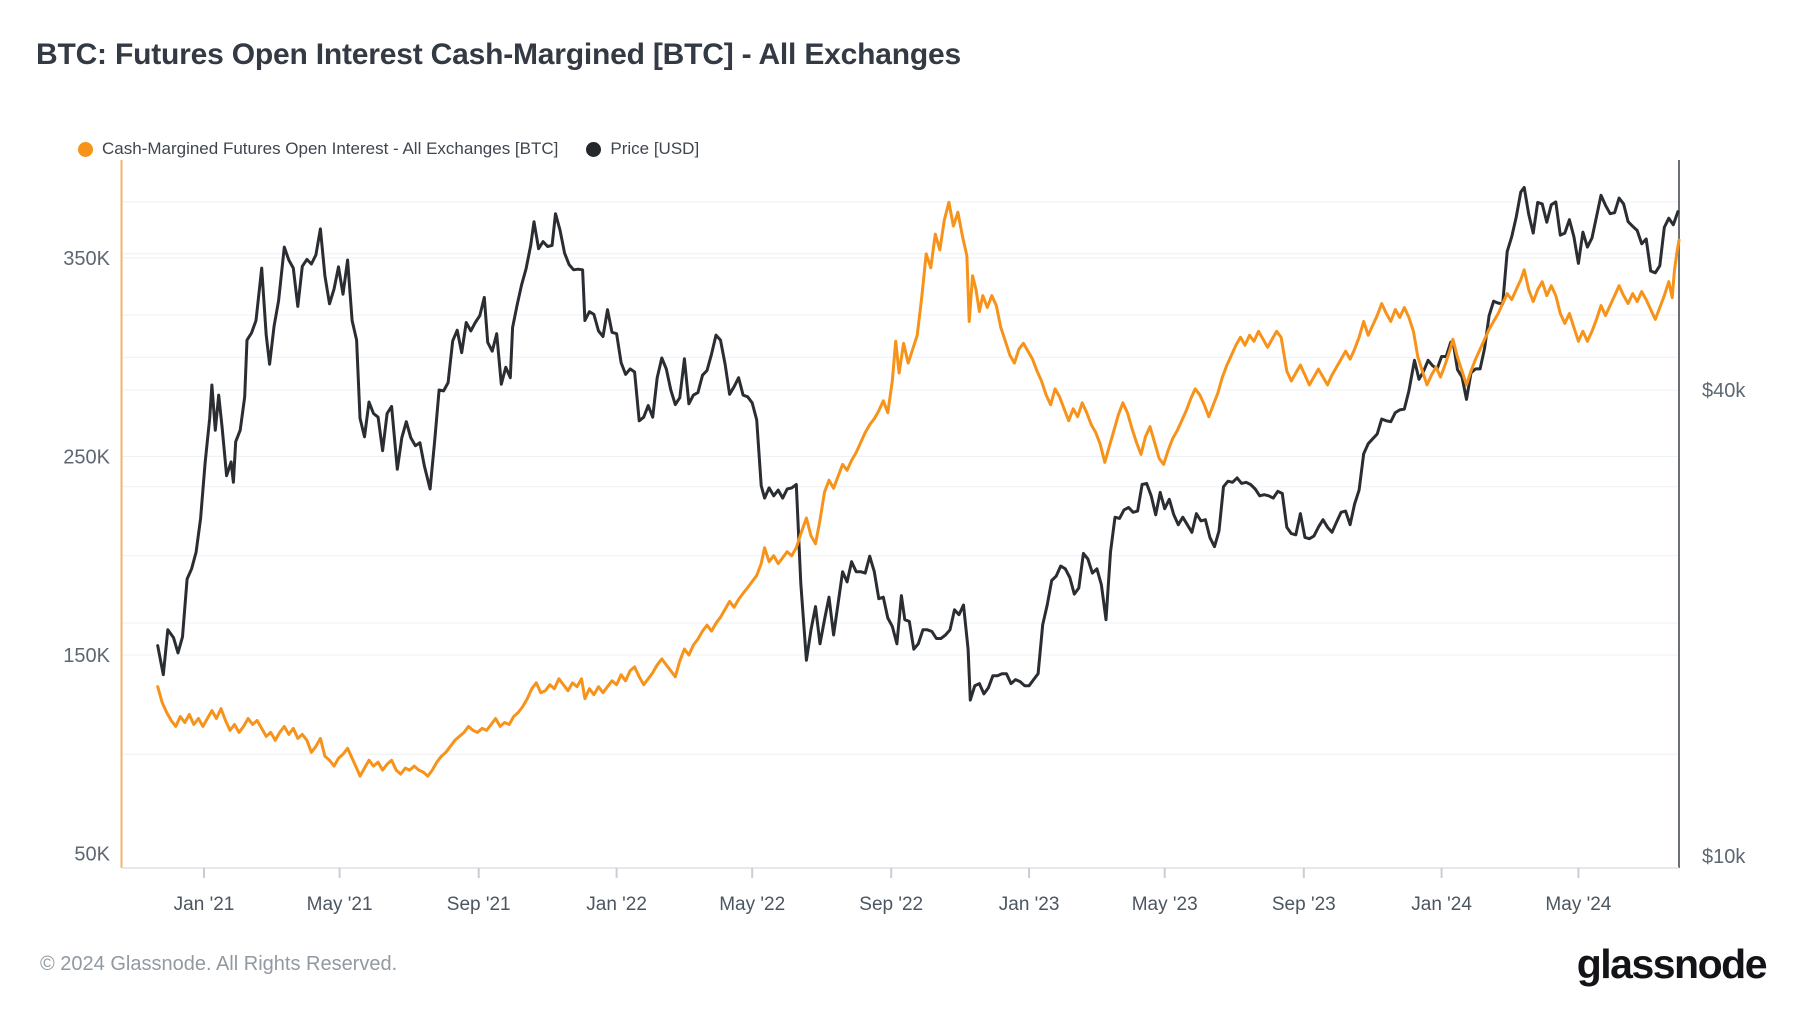 The image size is (1800, 1013). I want to click on x-tick-label: Sep '23, so click(1304, 904).